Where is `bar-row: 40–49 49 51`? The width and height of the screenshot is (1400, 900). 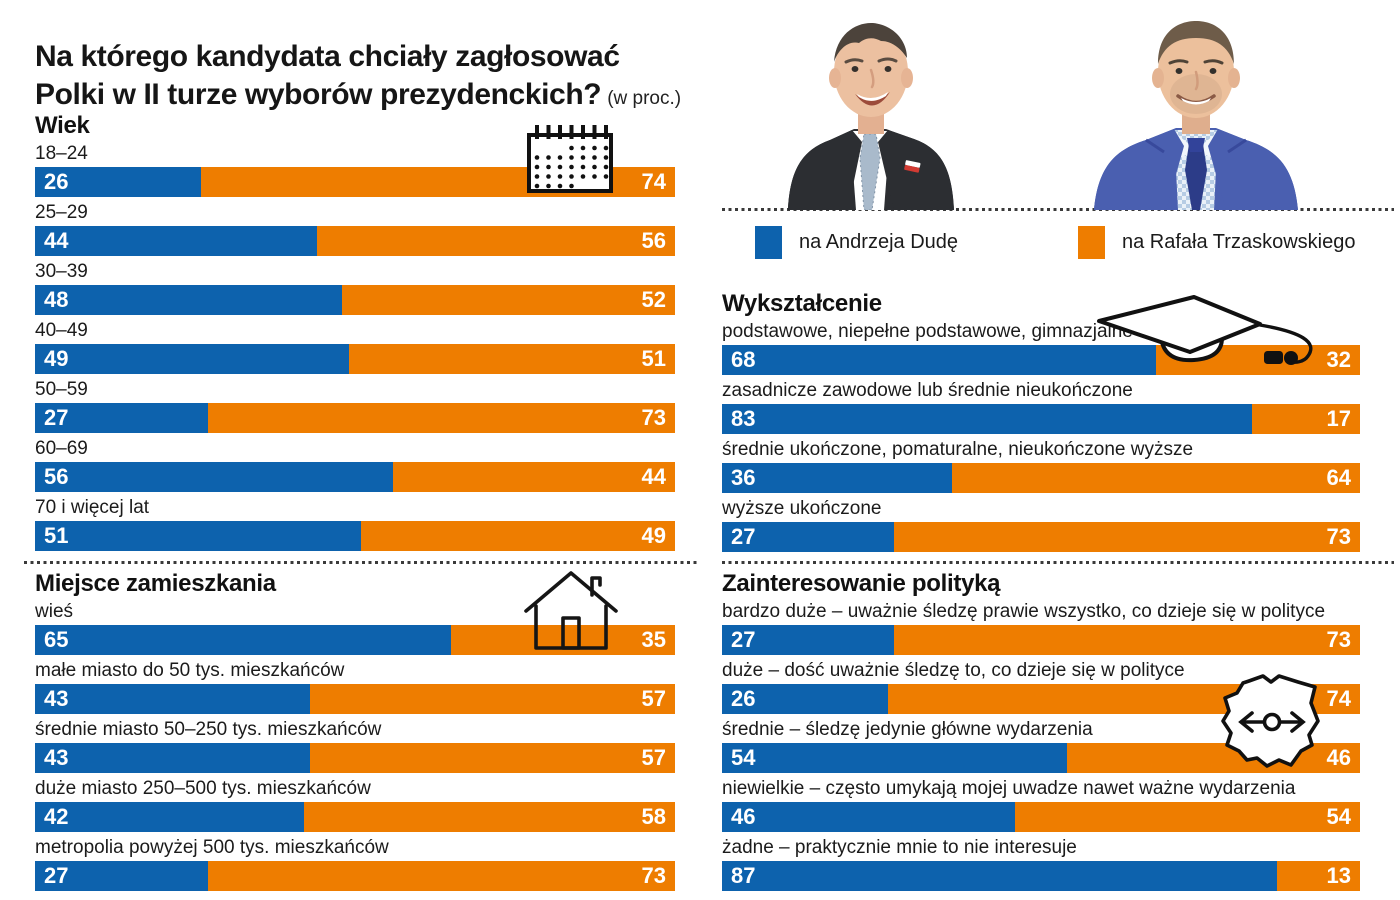
bar-row: 40–49 49 51 is located at coordinates (355, 346).